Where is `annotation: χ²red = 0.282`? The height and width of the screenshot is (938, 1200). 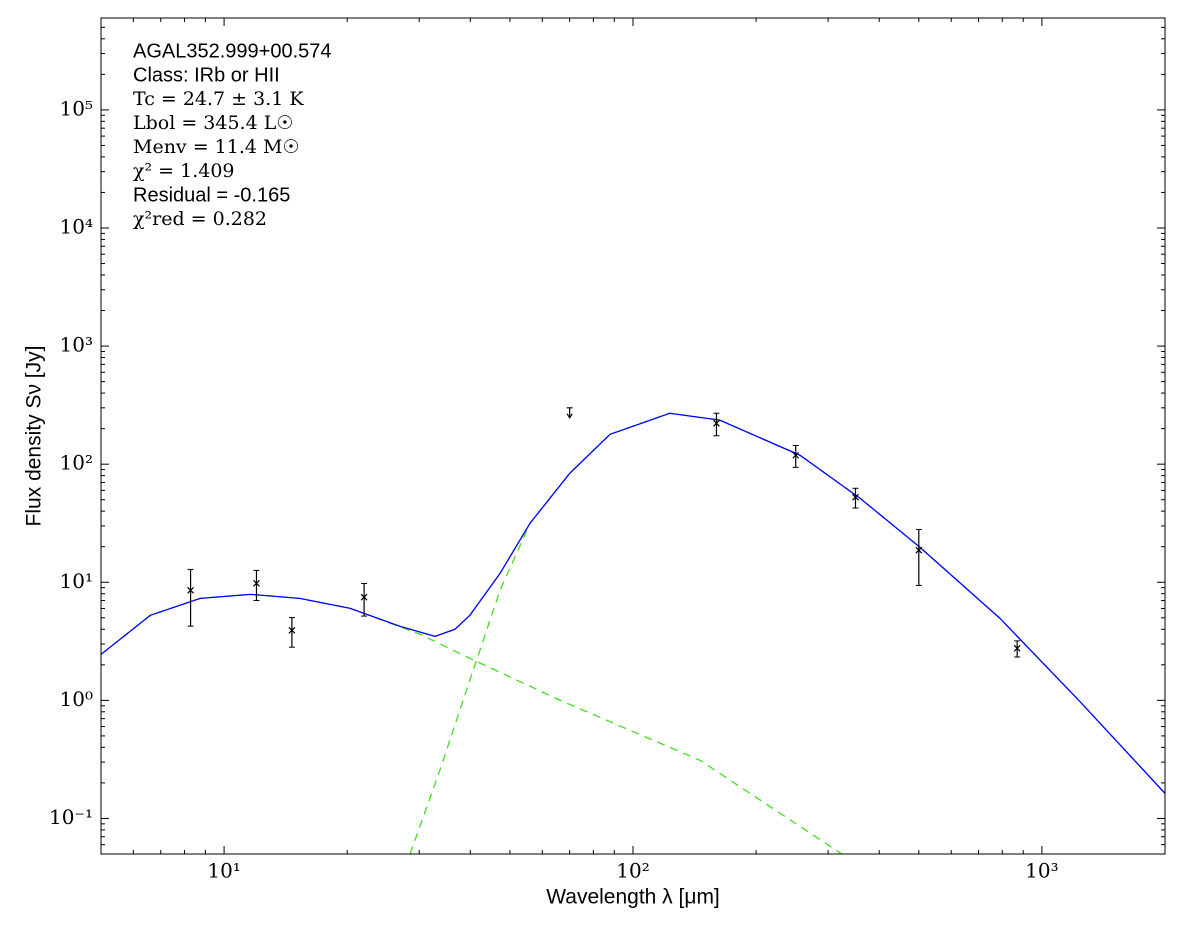 annotation: χ²red = 0.282 is located at coordinates (200, 219).